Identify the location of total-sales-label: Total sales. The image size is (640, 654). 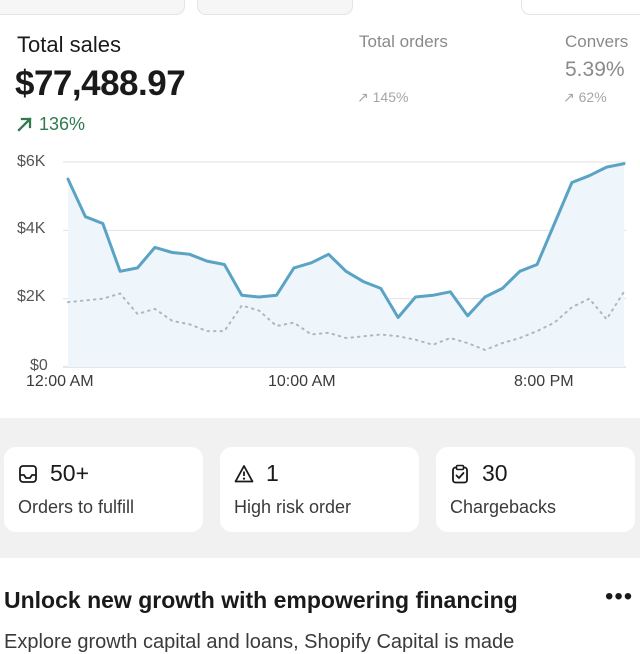
(69, 44).